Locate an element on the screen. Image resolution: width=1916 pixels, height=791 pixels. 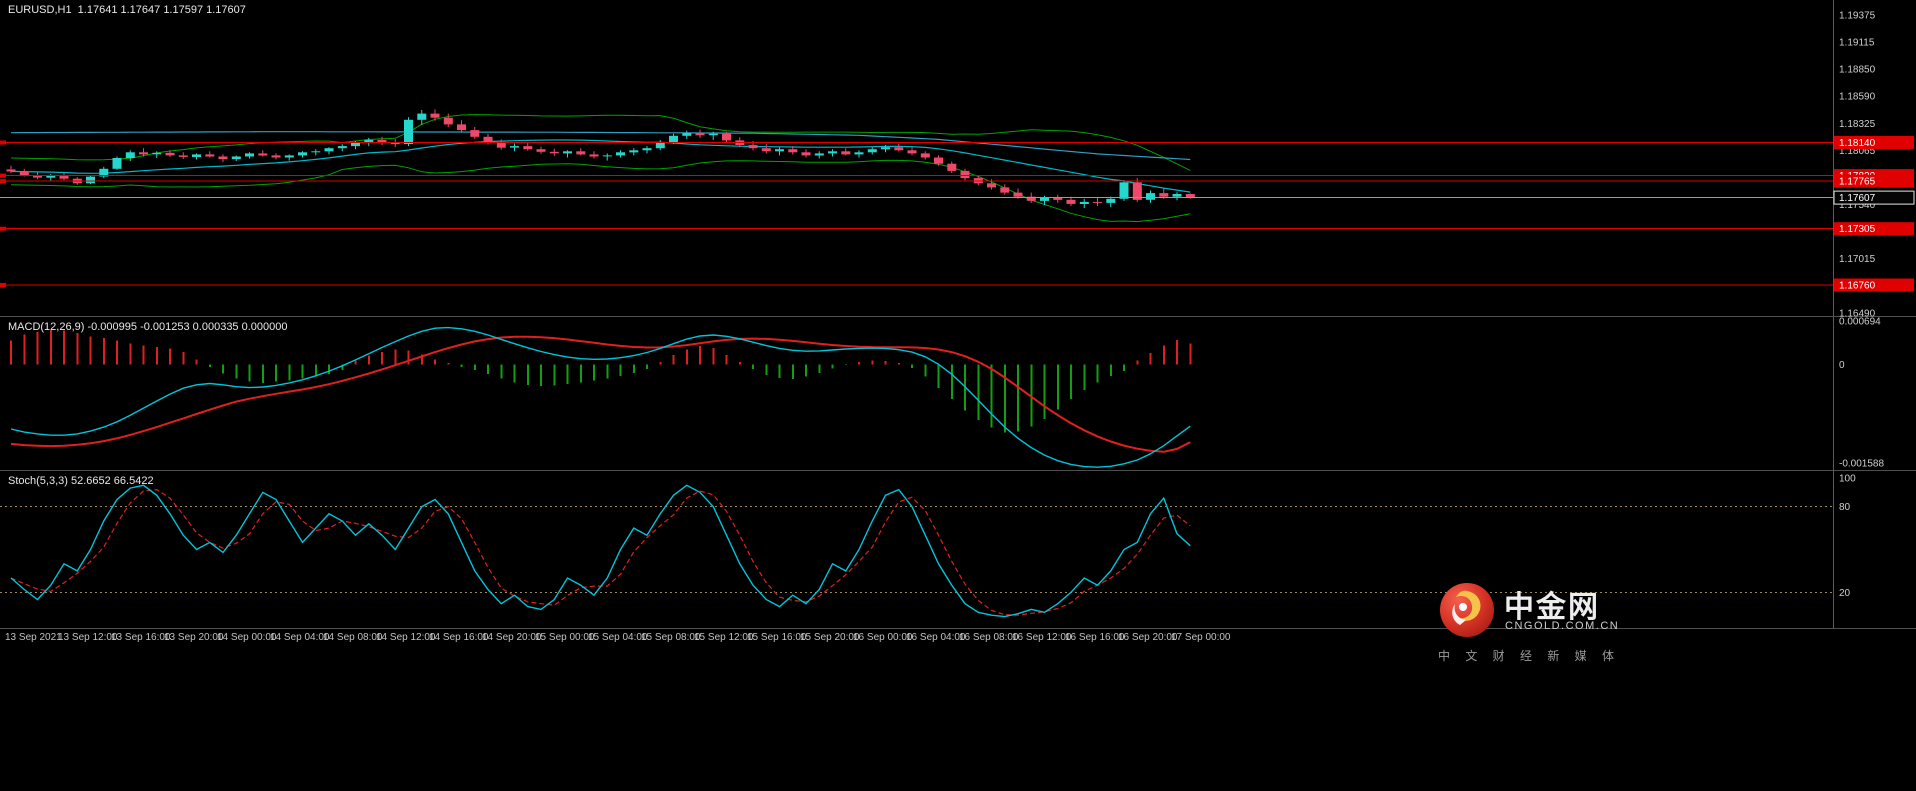
svg-text: 1.17305 is located at coordinates (1857, 229).